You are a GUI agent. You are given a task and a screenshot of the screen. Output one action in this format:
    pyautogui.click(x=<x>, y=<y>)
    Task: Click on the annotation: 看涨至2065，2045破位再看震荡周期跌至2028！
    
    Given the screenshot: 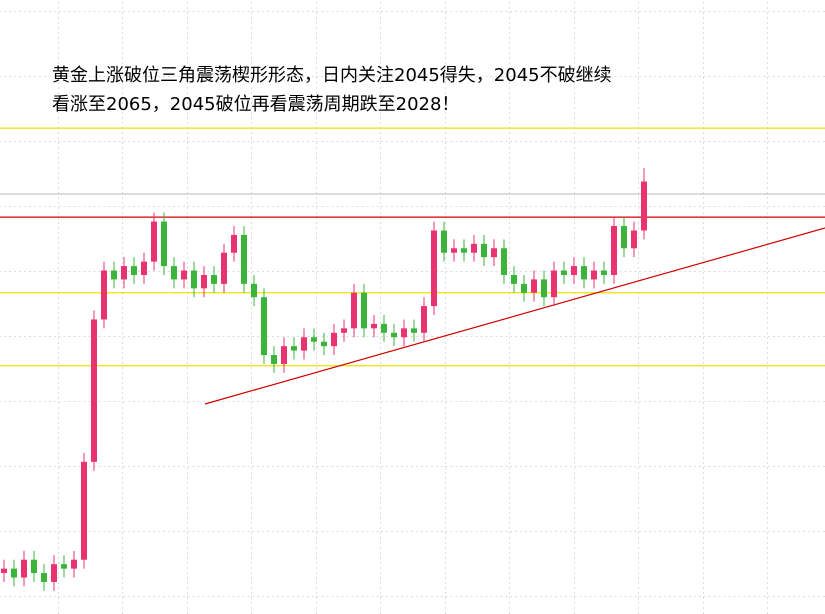 What is the action you would take?
    pyautogui.click(x=255, y=104)
    